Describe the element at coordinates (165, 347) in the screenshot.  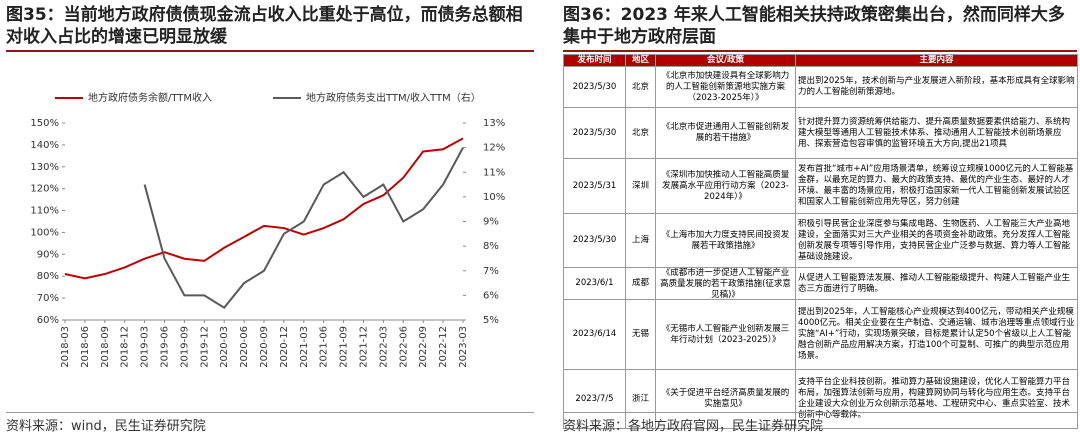
I see `x-tick-label: 2019-06` at that location.